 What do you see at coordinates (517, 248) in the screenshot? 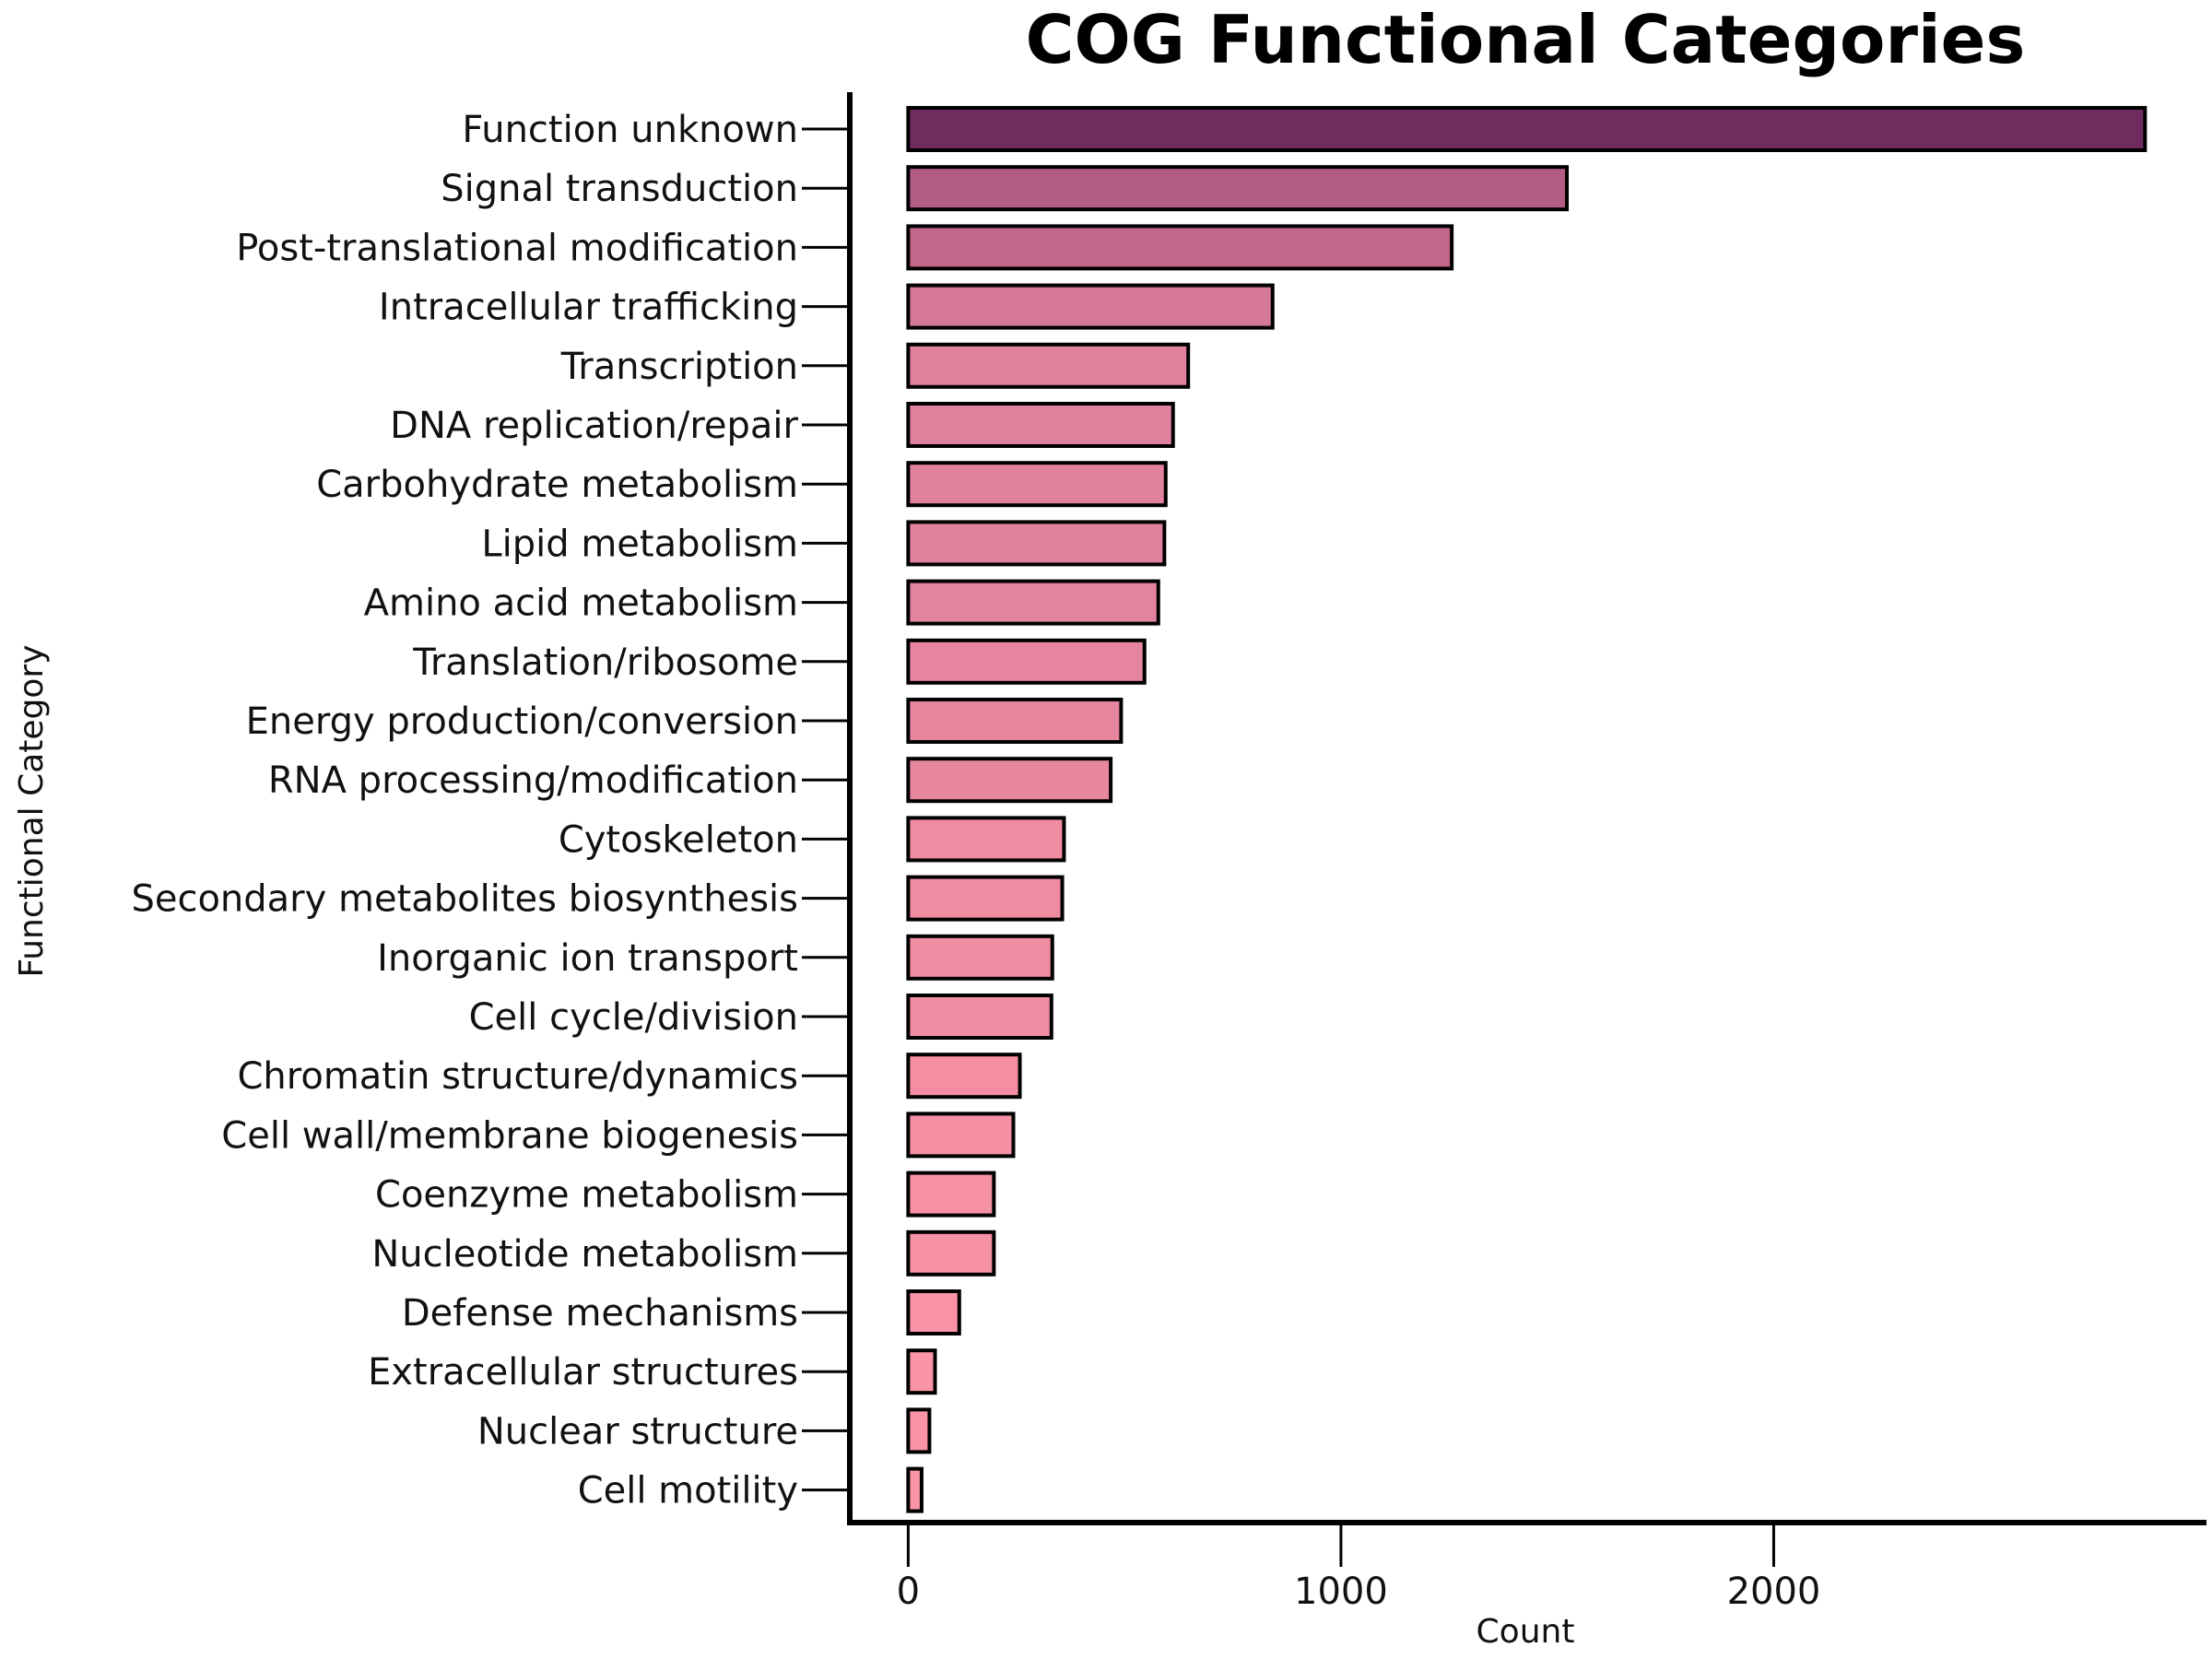
I see `category-label-2: Post-translational modification` at bounding box center [517, 248].